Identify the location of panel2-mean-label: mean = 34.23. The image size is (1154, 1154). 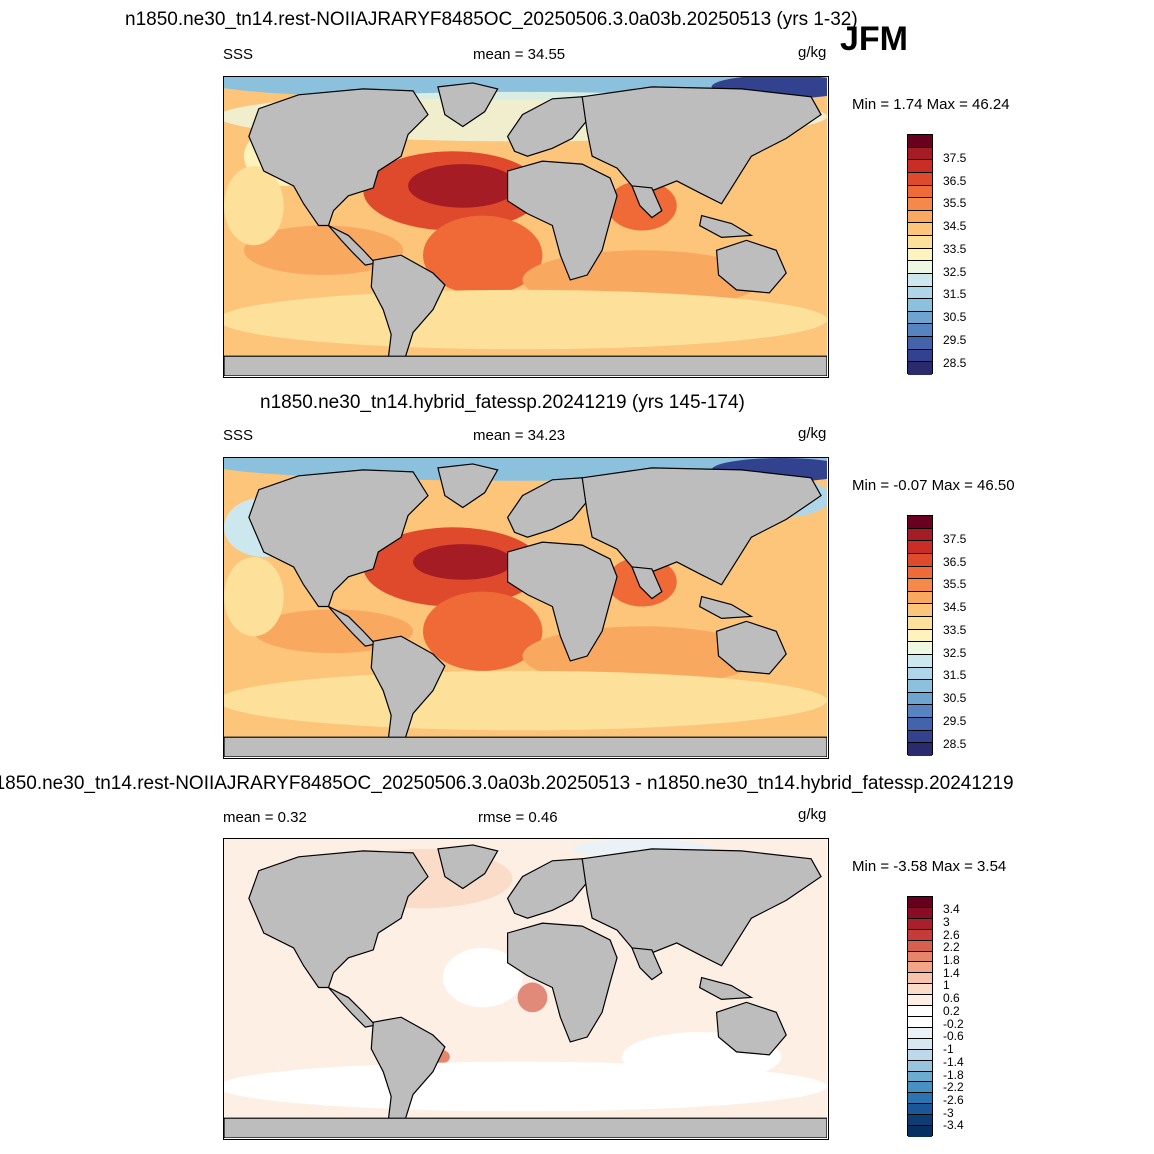
(519, 435).